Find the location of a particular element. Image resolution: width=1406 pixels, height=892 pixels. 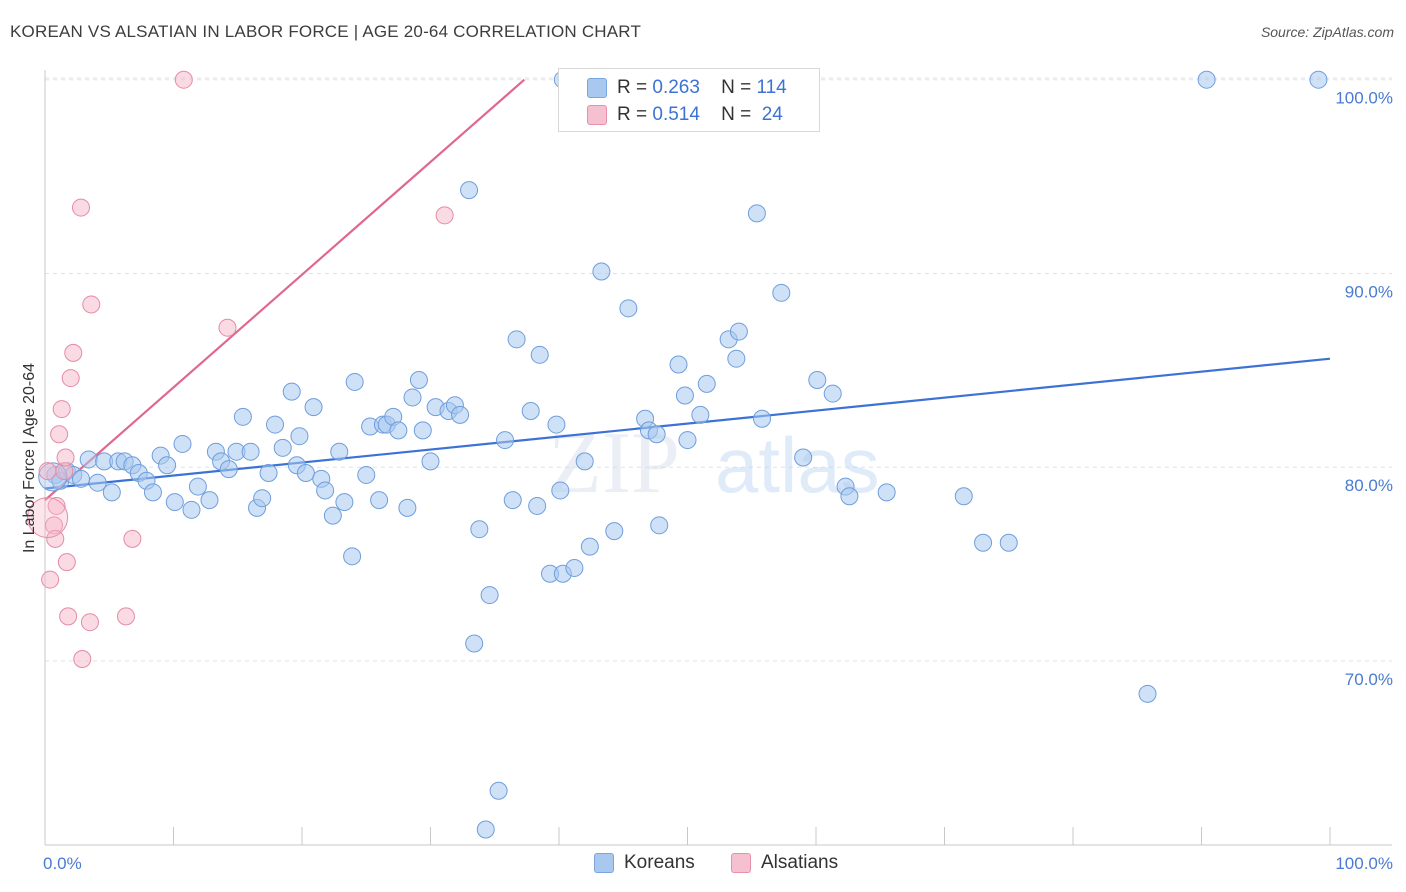

y-tick-label: 100.0% is located at coordinates (1364, 98).